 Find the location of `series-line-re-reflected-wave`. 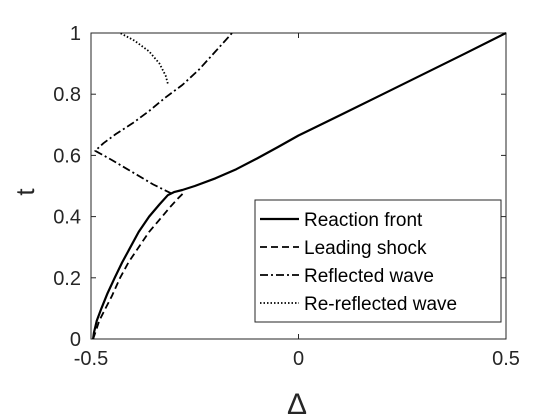

series-line-re-reflected-wave is located at coordinates (144, 58).